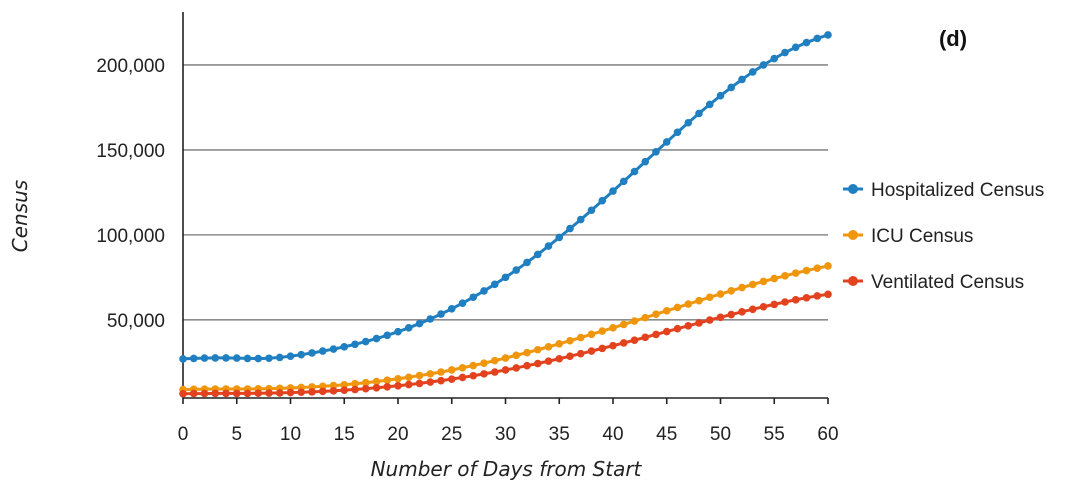  What do you see at coordinates (130, 194) in the screenshot?
I see `y-tick-labels: 50,000 100,000 150,000 200,000` at bounding box center [130, 194].